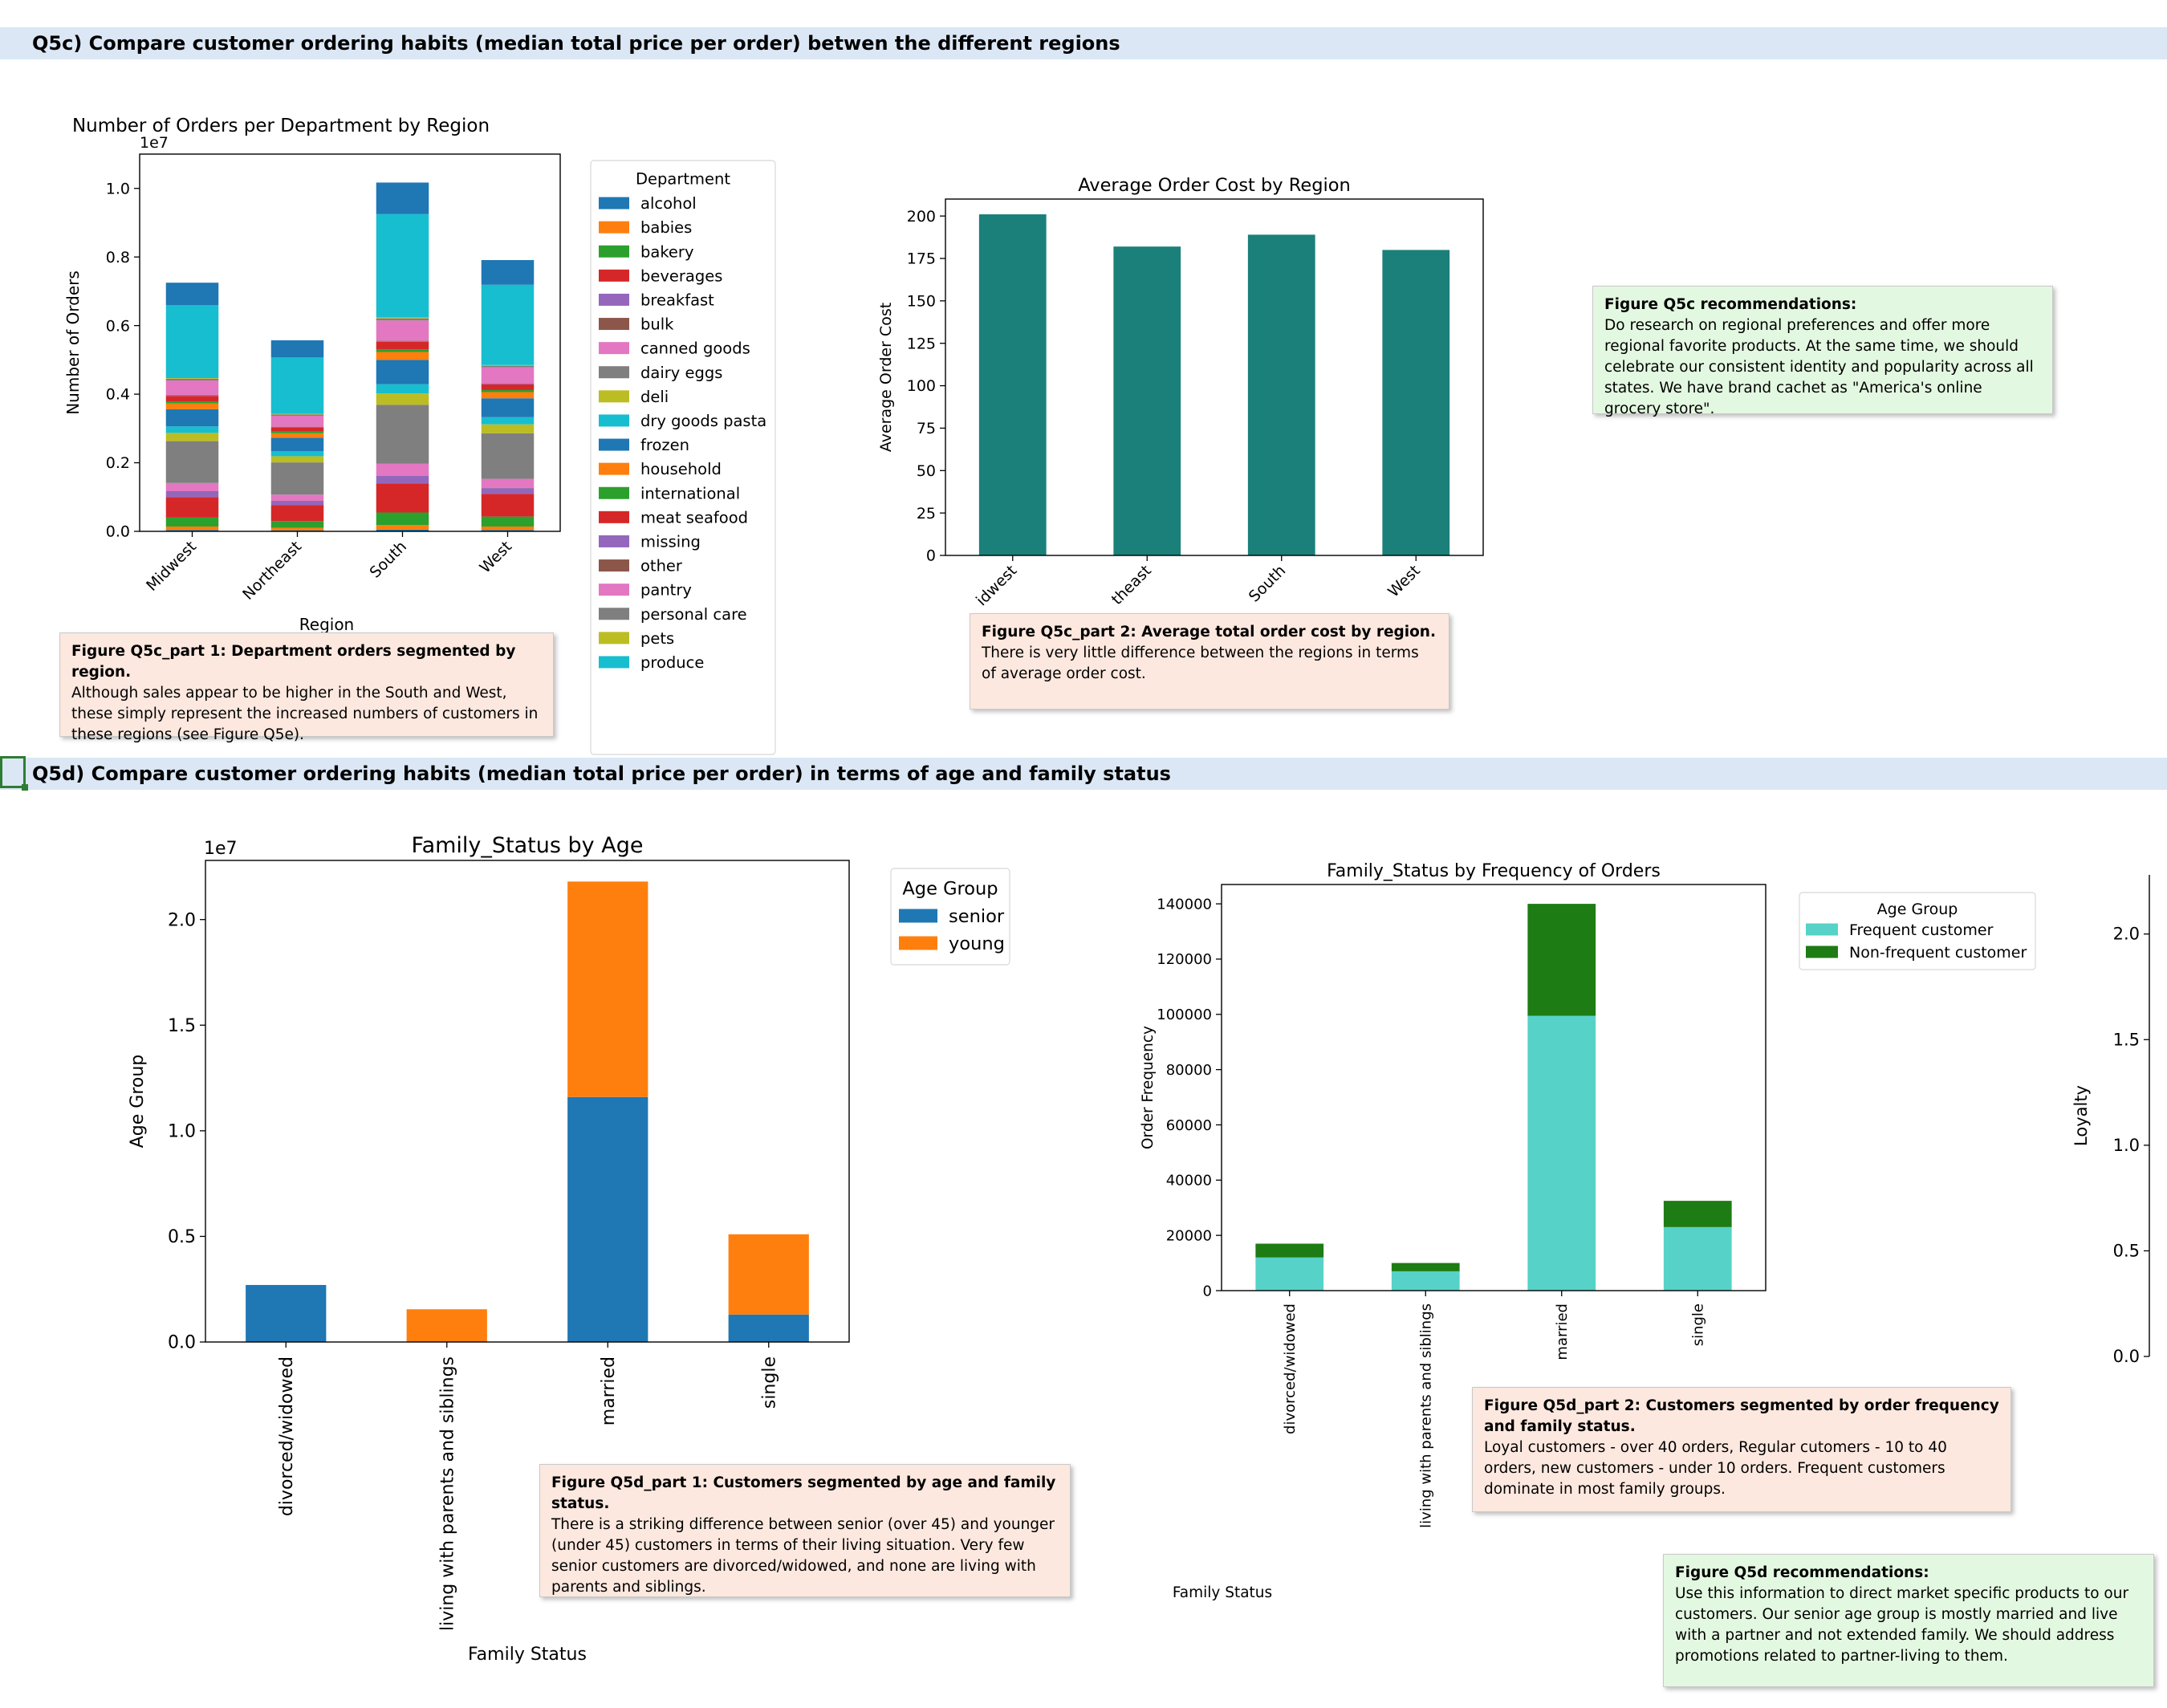 This screenshot has width=2167, height=1708. What do you see at coordinates (1290, 1274) in the screenshot?
I see `bar-divorced-widowed-frequent-customer` at bounding box center [1290, 1274].